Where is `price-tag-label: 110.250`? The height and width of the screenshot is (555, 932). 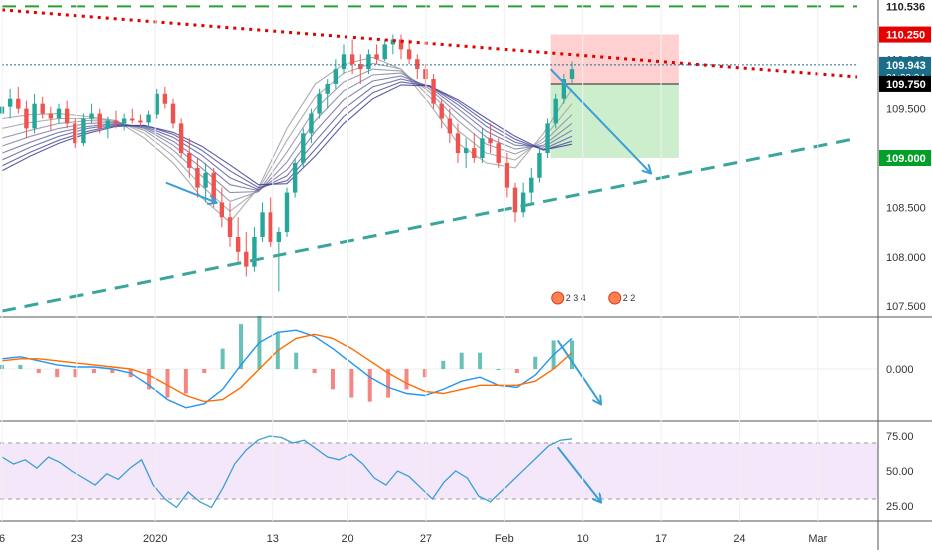 price-tag-label: 110.250 is located at coordinates (905, 36).